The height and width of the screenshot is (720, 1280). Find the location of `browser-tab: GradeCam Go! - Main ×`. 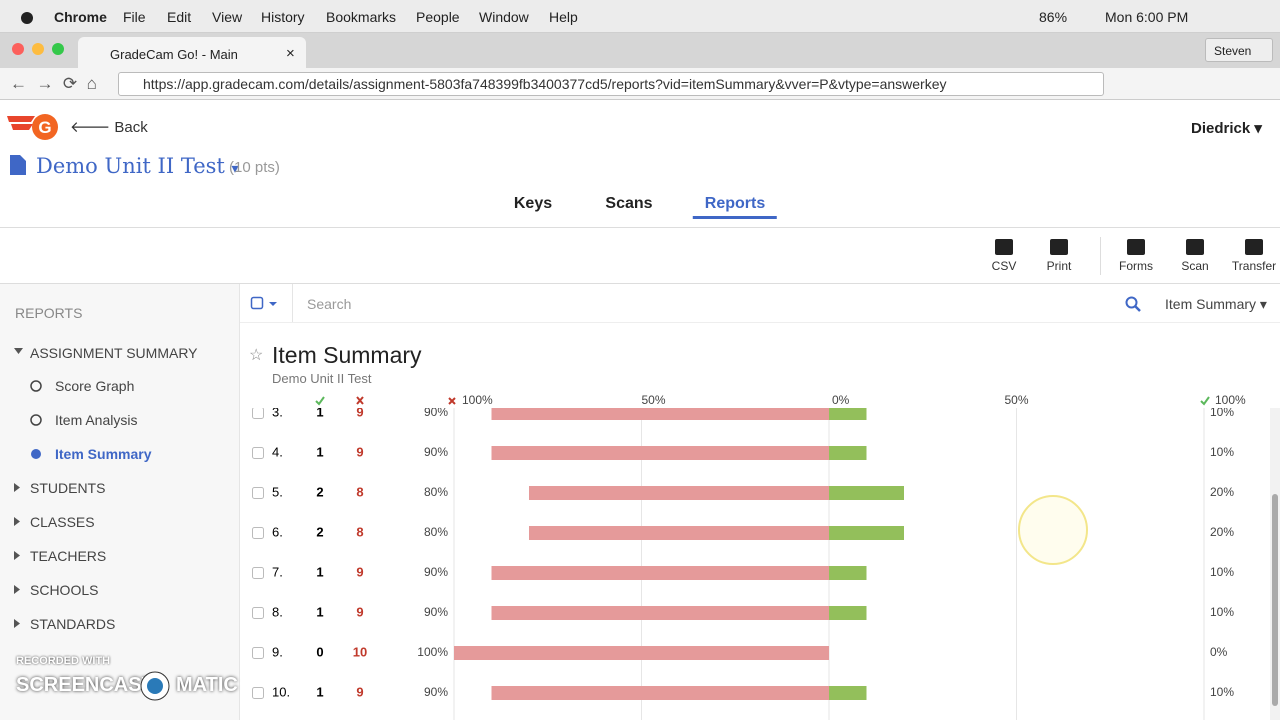

browser-tab: GradeCam Go! - Main × is located at coordinates (192, 52).